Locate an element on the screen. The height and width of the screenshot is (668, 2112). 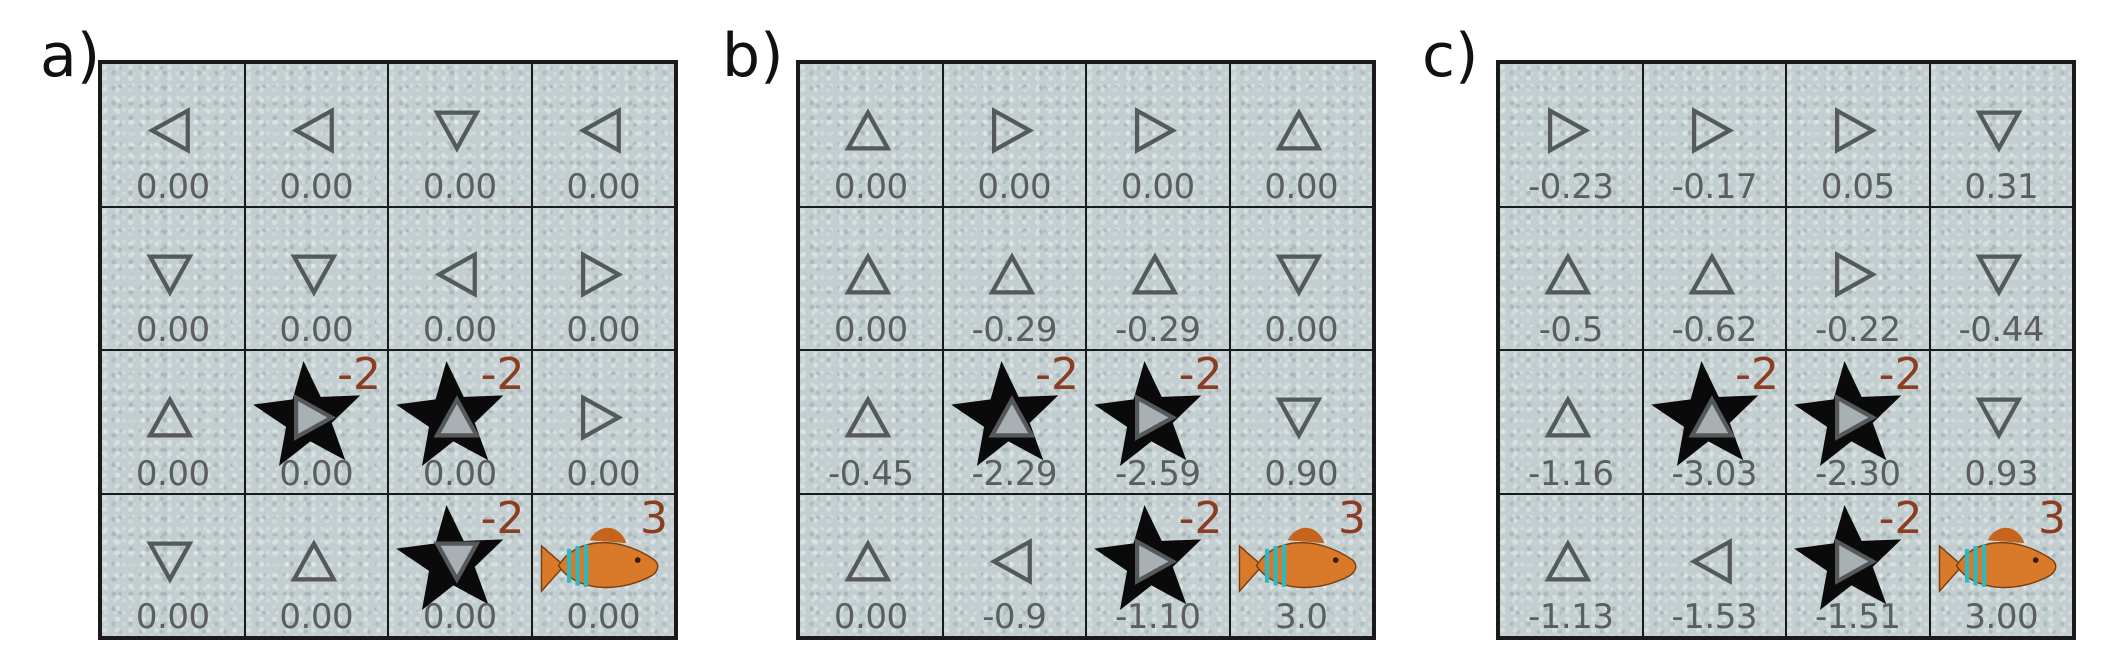
grid-cell: -2 -1.51 is located at coordinates (1858, 564).